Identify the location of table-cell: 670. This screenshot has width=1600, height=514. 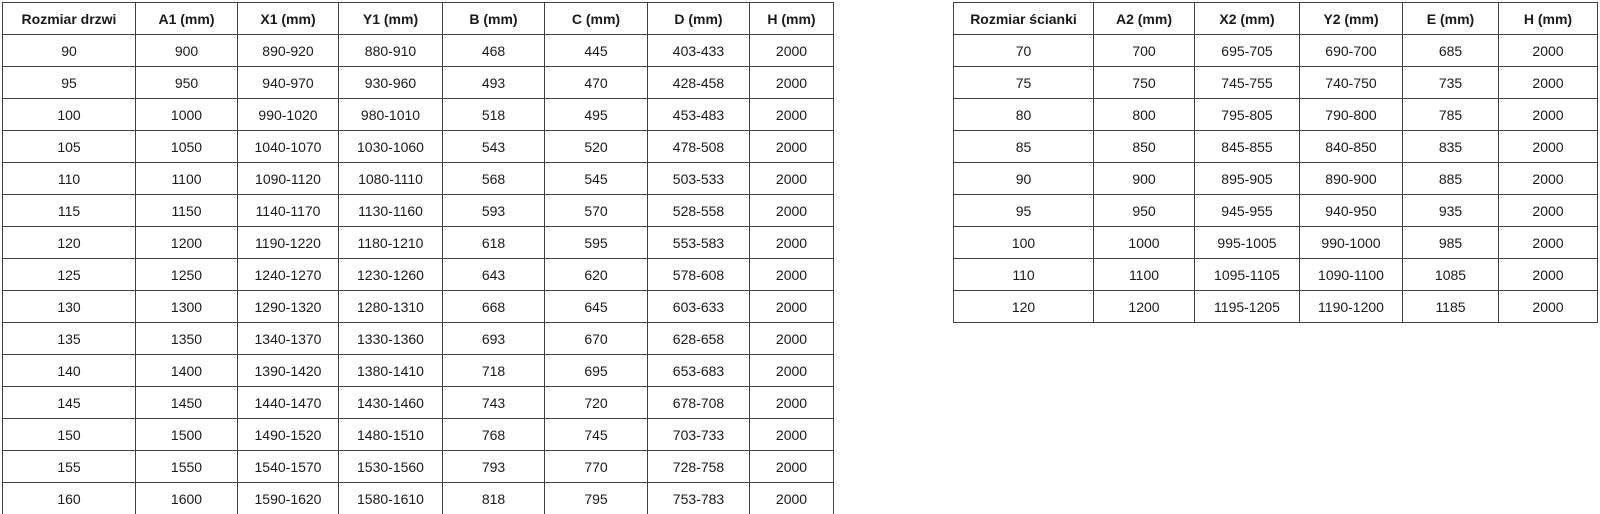
(596, 338).